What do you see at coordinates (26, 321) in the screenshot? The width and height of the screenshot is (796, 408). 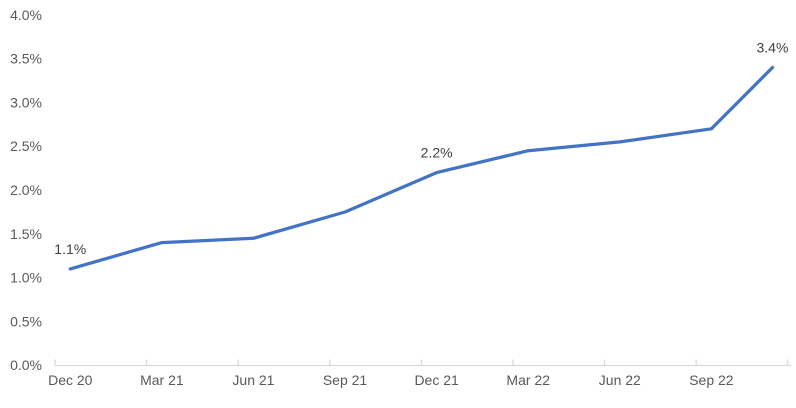 I see `y-axis-tick-label: 0.5%` at bounding box center [26, 321].